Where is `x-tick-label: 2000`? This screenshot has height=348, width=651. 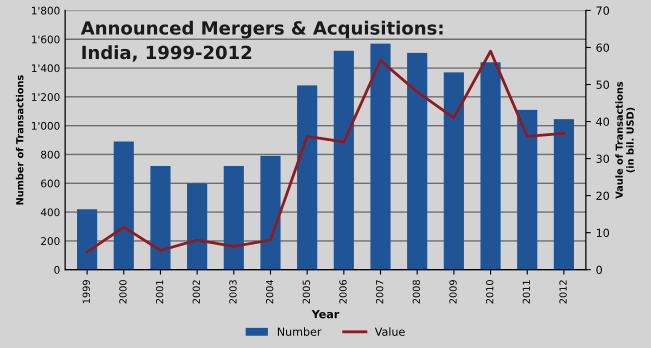 x-tick-label: 2000 is located at coordinates (123, 292).